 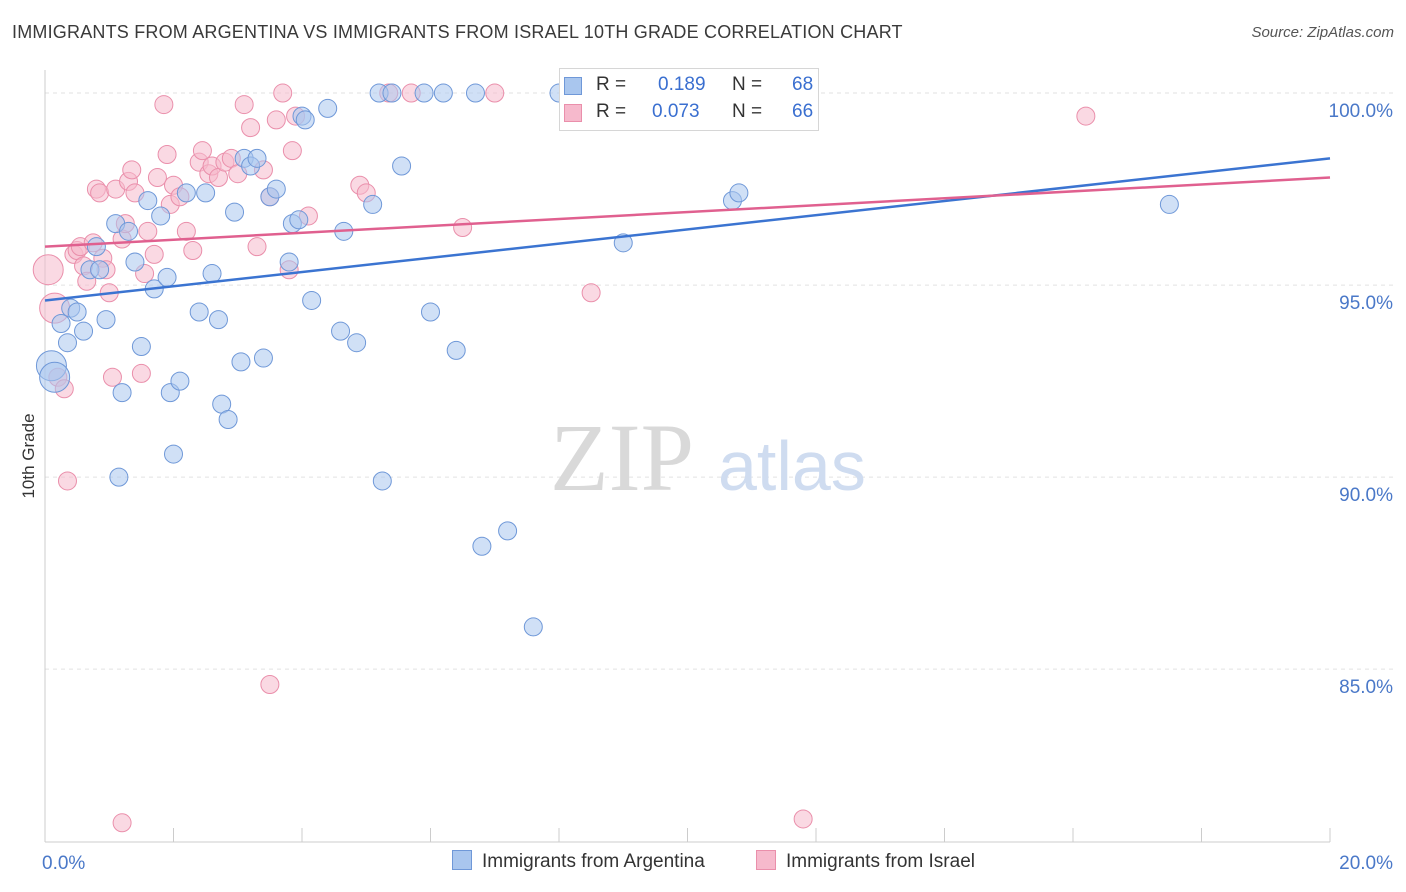 What do you see at coordinates (28, 455) in the screenshot?
I see `y-axis-label: 10th Grade` at bounding box center [28, 455].